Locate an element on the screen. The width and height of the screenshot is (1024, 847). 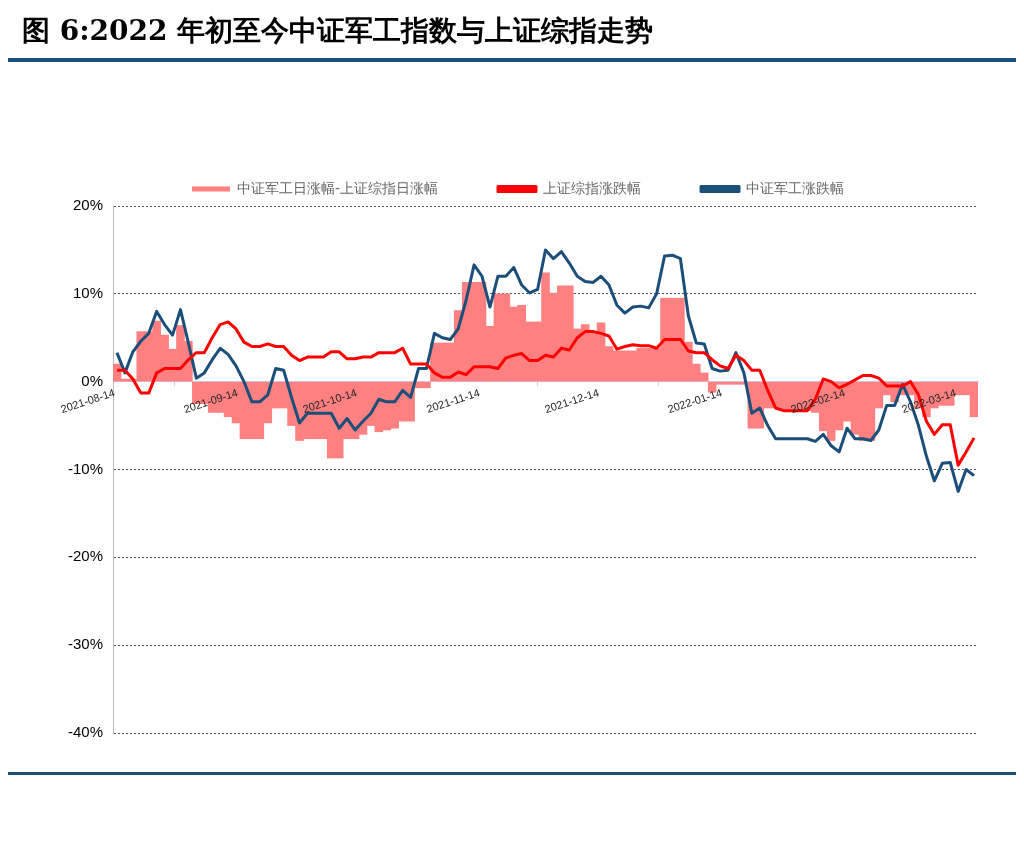
y-tick-label: -10% is located at coordinates (85, 468).